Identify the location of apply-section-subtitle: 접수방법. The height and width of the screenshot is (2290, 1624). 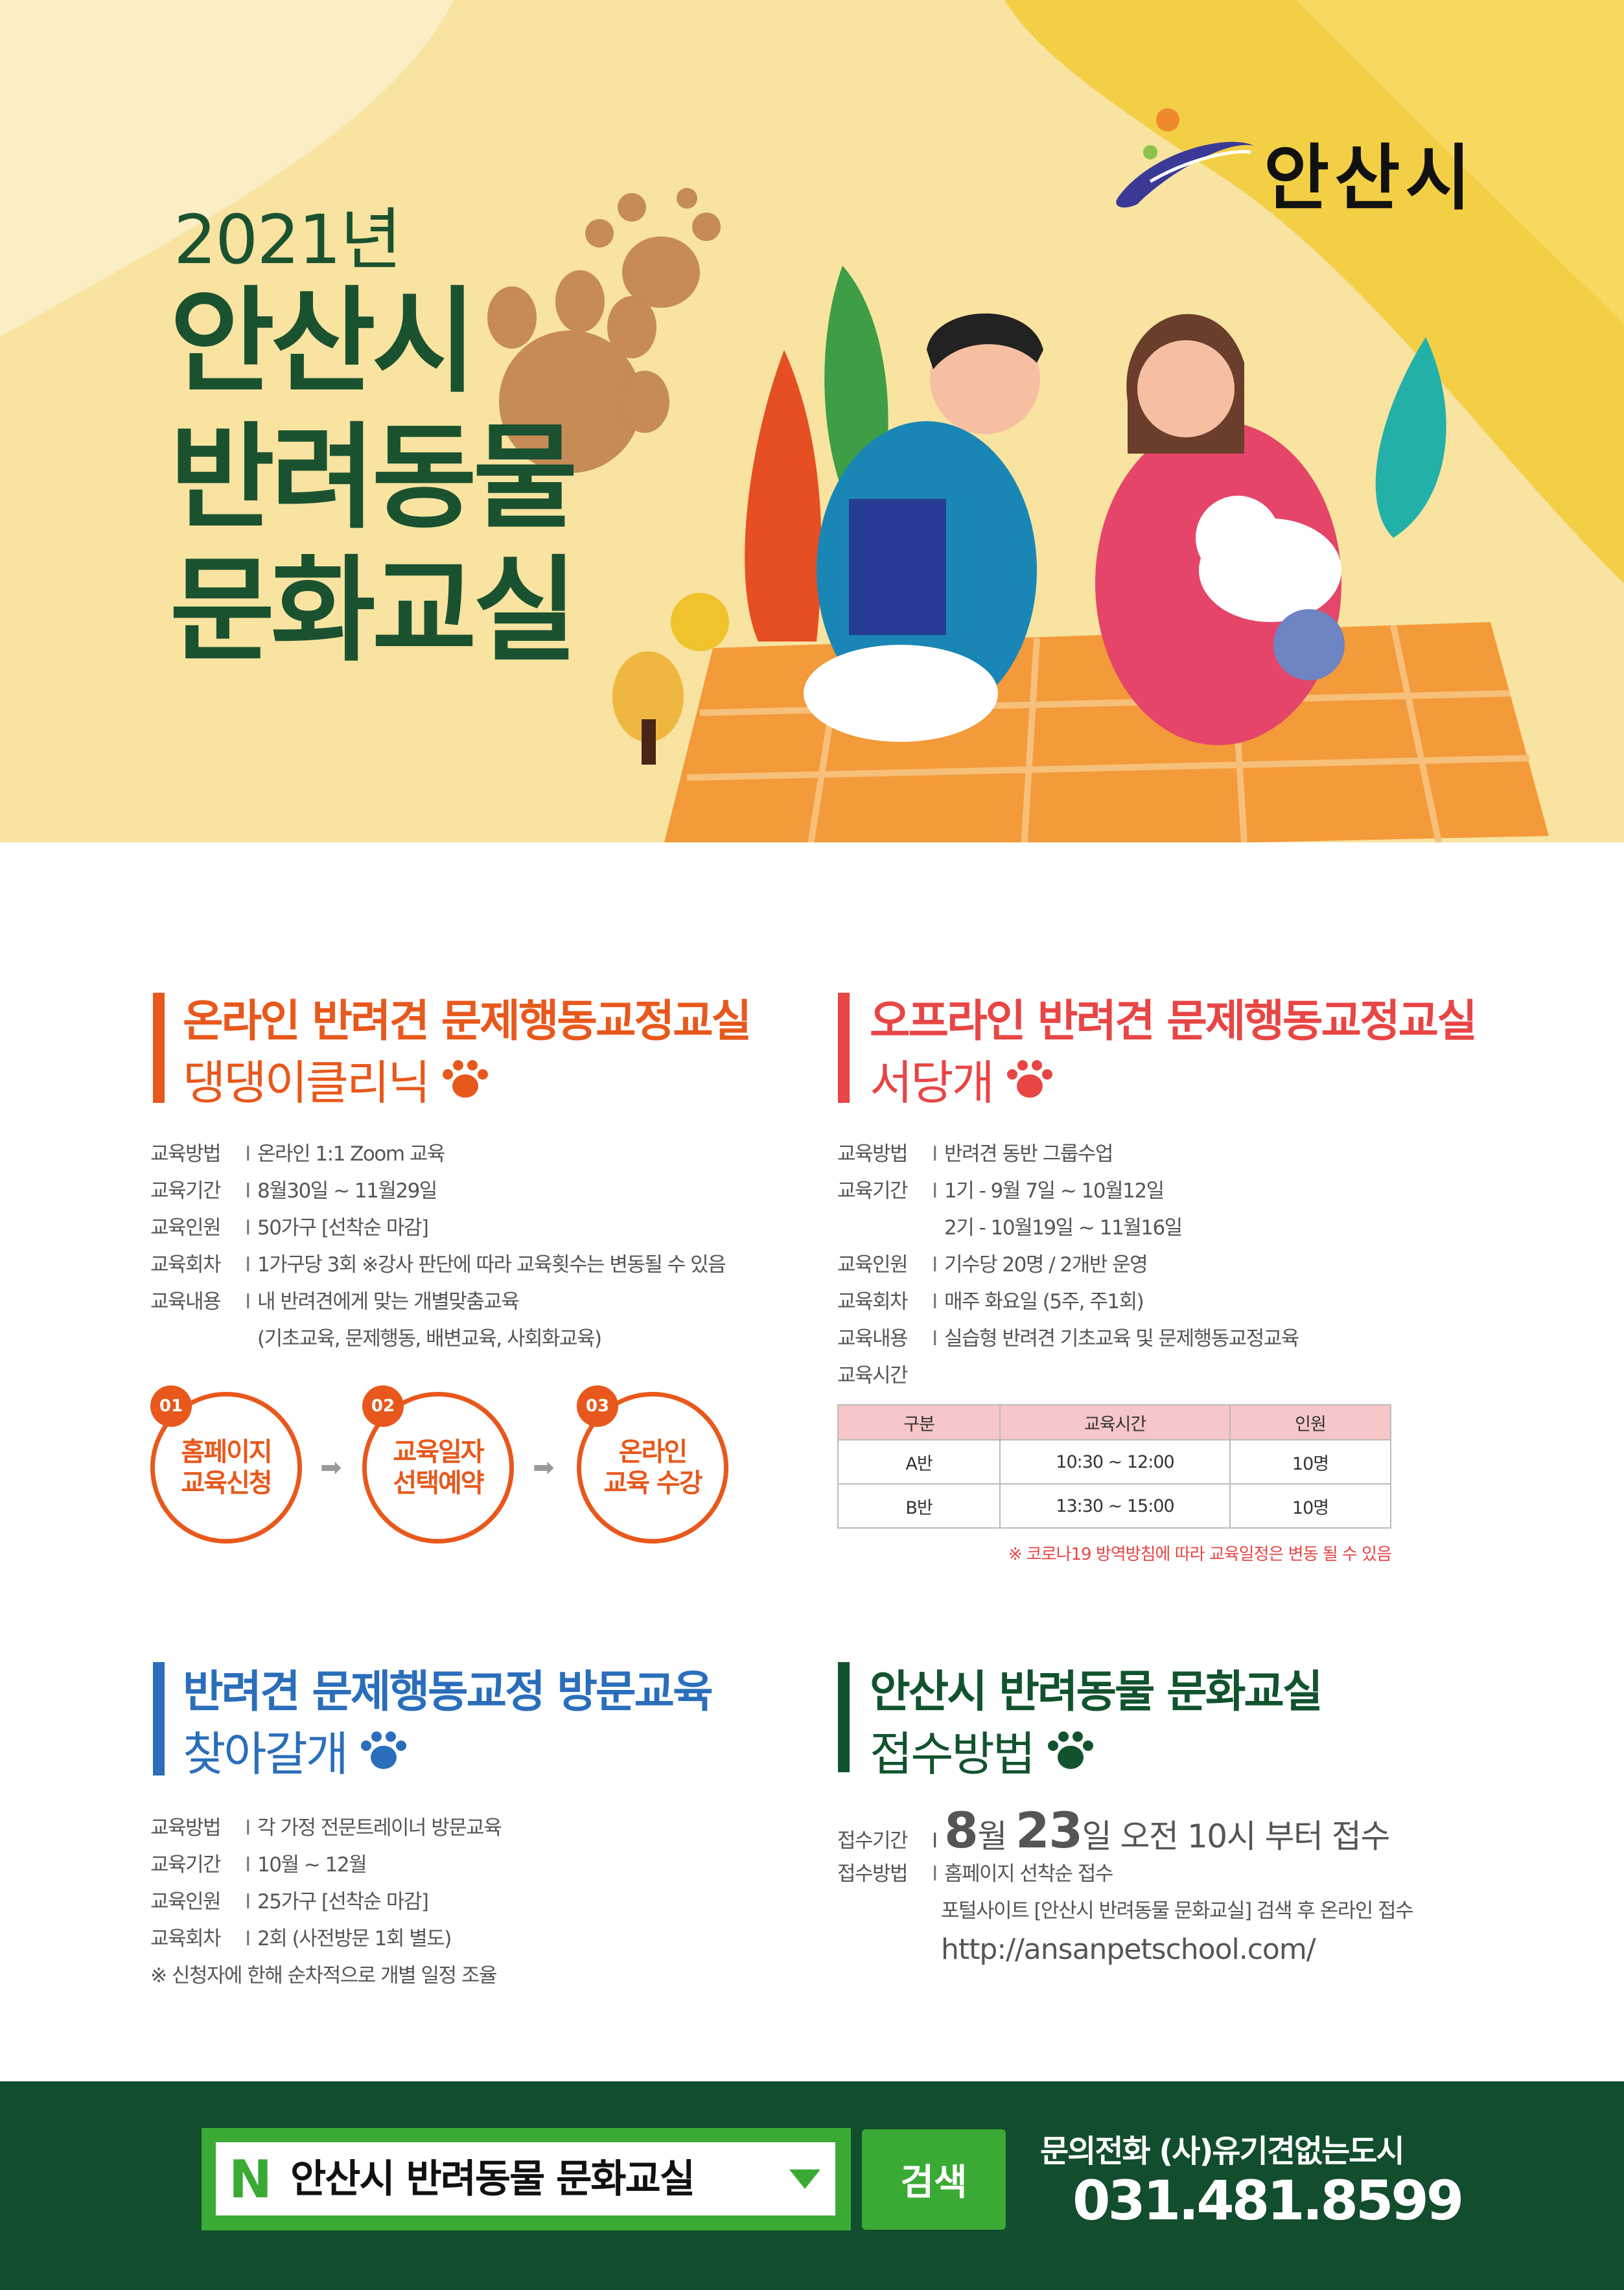
(953, 1754).